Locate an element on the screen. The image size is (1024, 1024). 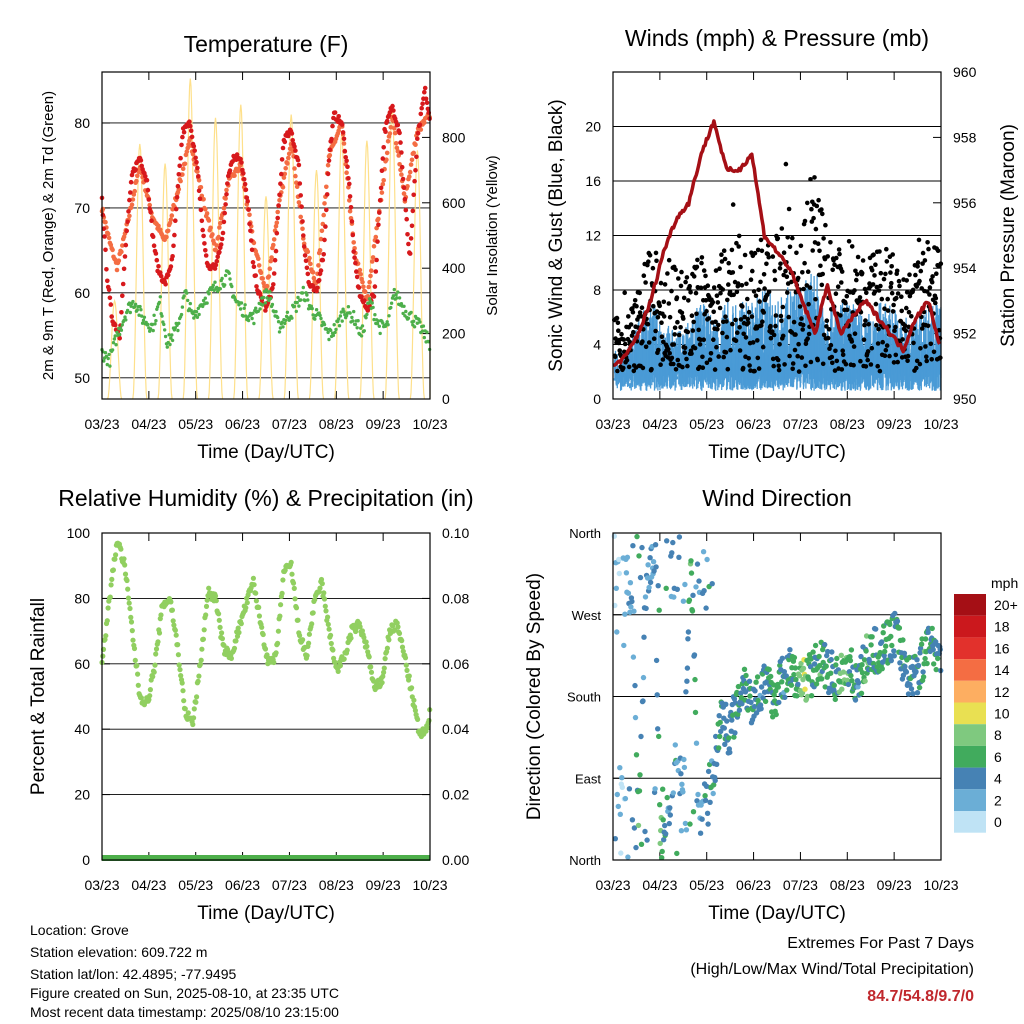
chart-title-3: Wind Direction is located at coordinates (777, 498).